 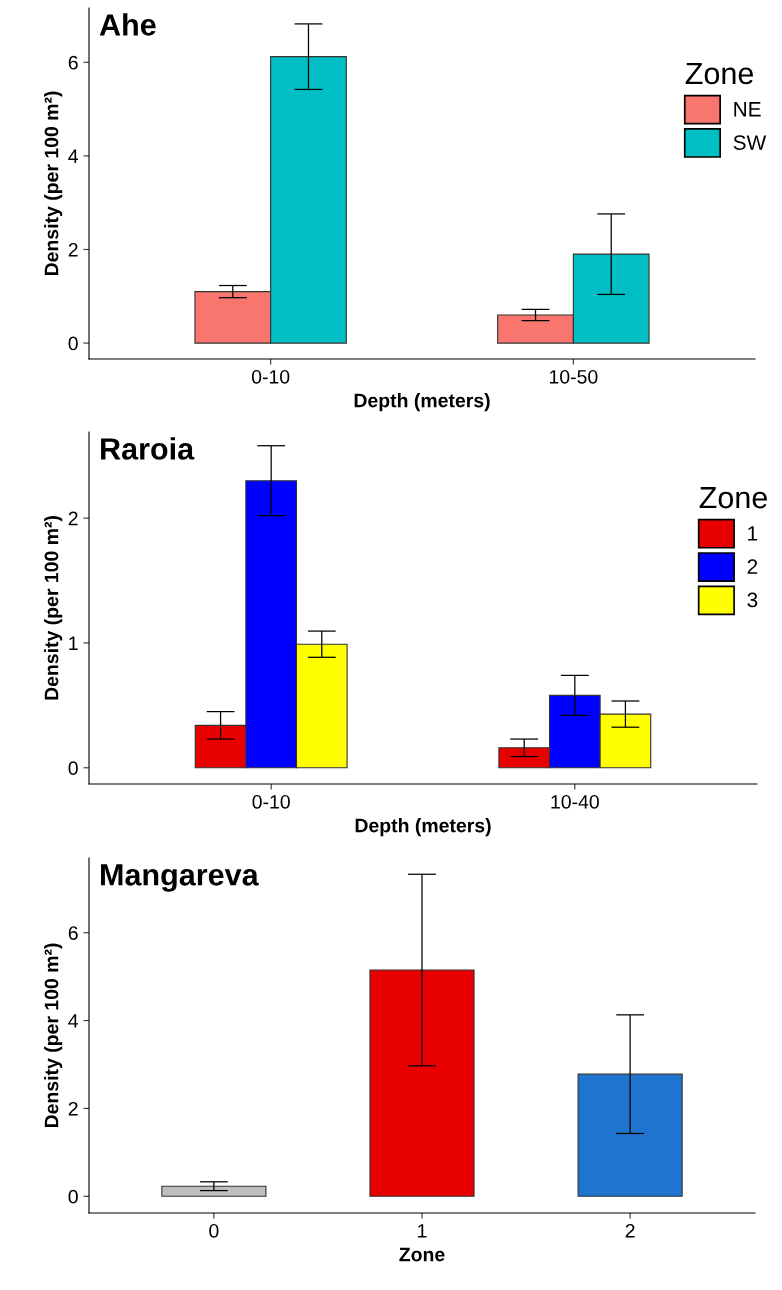 What do you see at coordinates (747, 109) in the screenshot?
I see `legend-label: NE` at bounding box center [747, 109].